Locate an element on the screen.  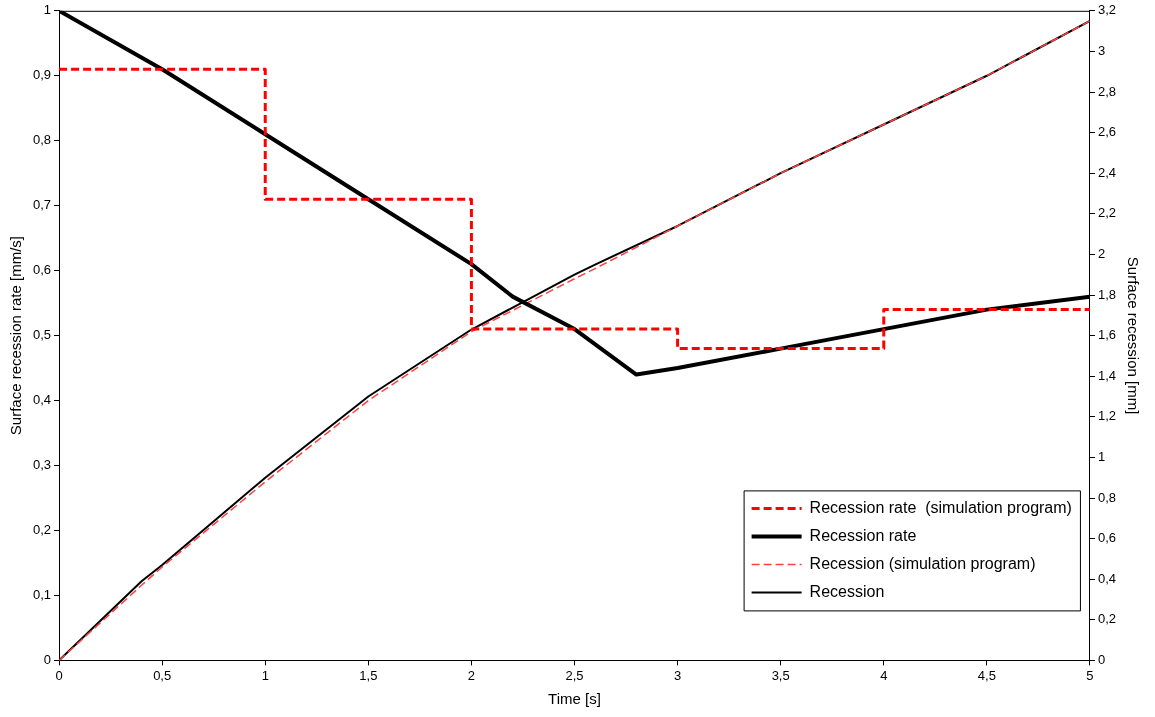
y2-tick-label: 3,2 is located at coordinates (1107, 10).